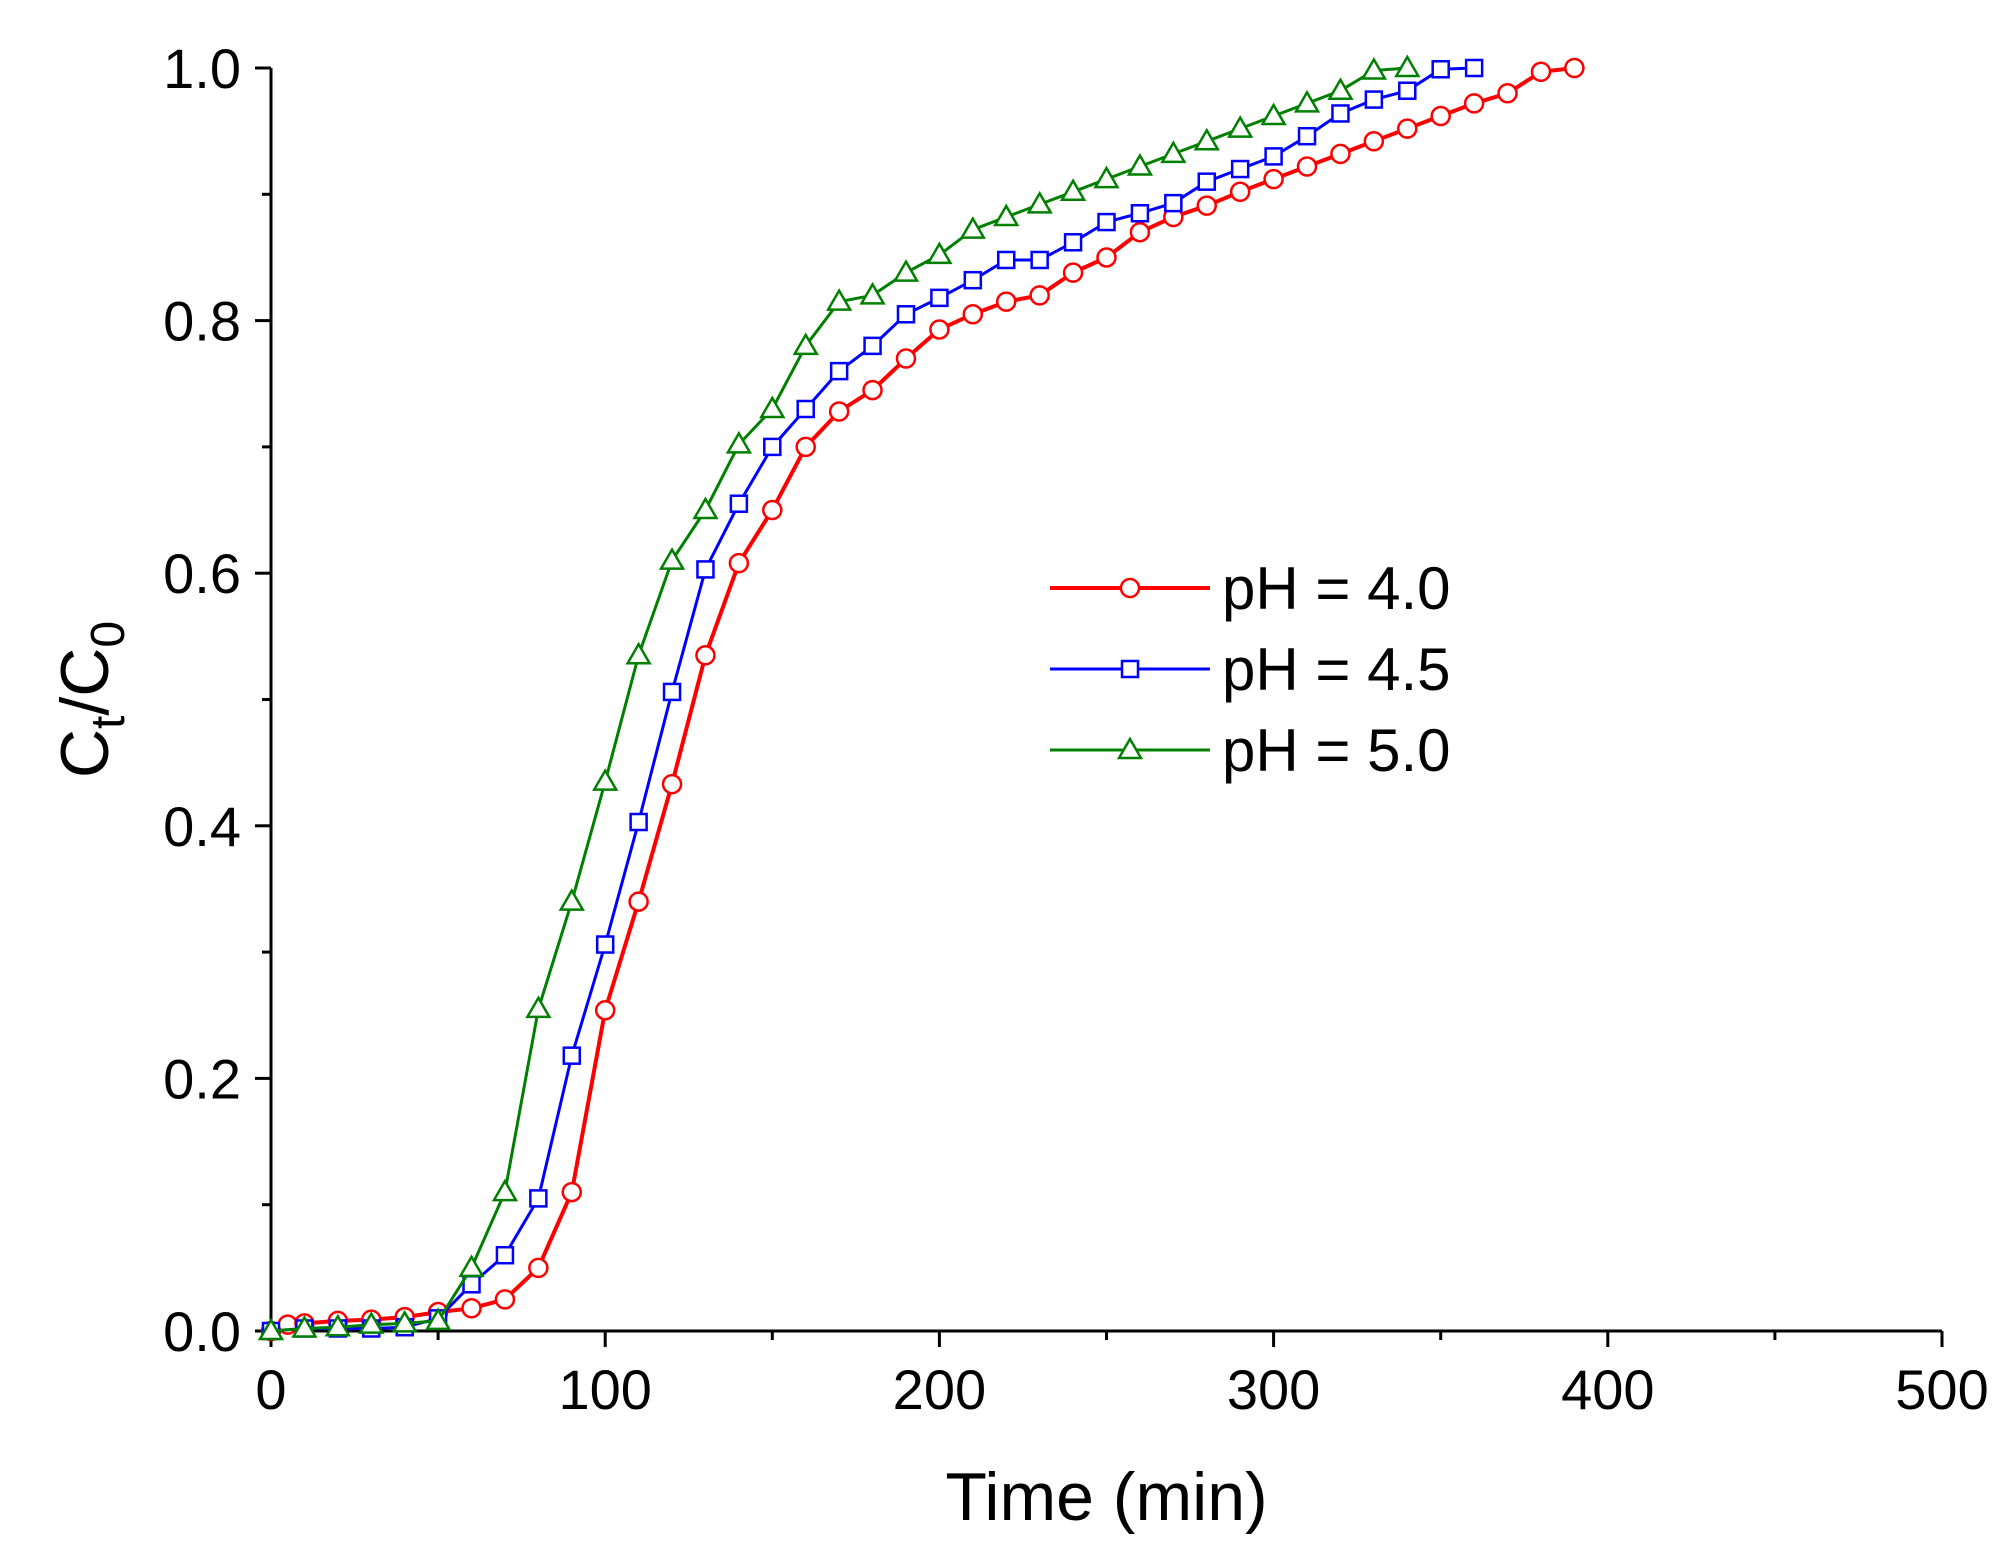 The image size is (2009, 1554). What do you see at coordinates (1106, 1497) in the screenshot?
I see `x-axis-title: Time (min)` at bounding box center [1106, 1497].